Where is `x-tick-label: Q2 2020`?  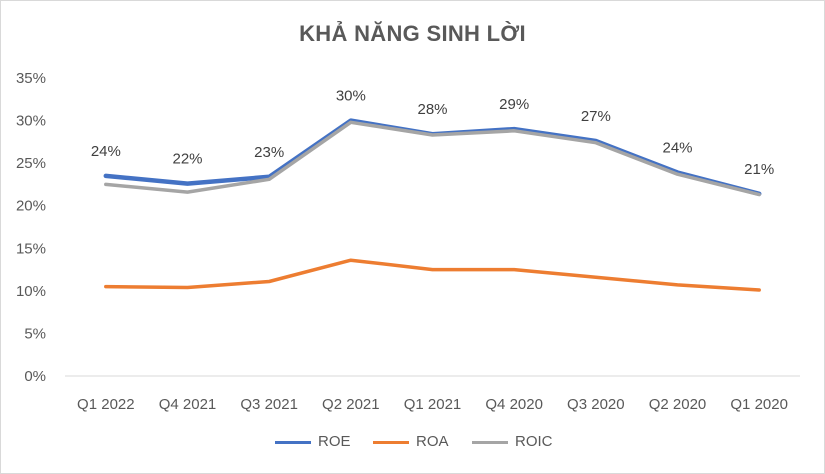 x-tick-label: Q2 2020 is located at coordinates (678, 404).